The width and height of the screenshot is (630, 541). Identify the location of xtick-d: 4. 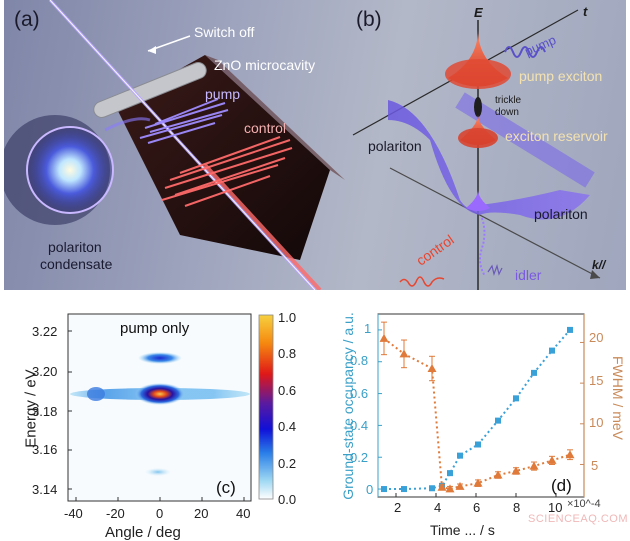
(438, 507).